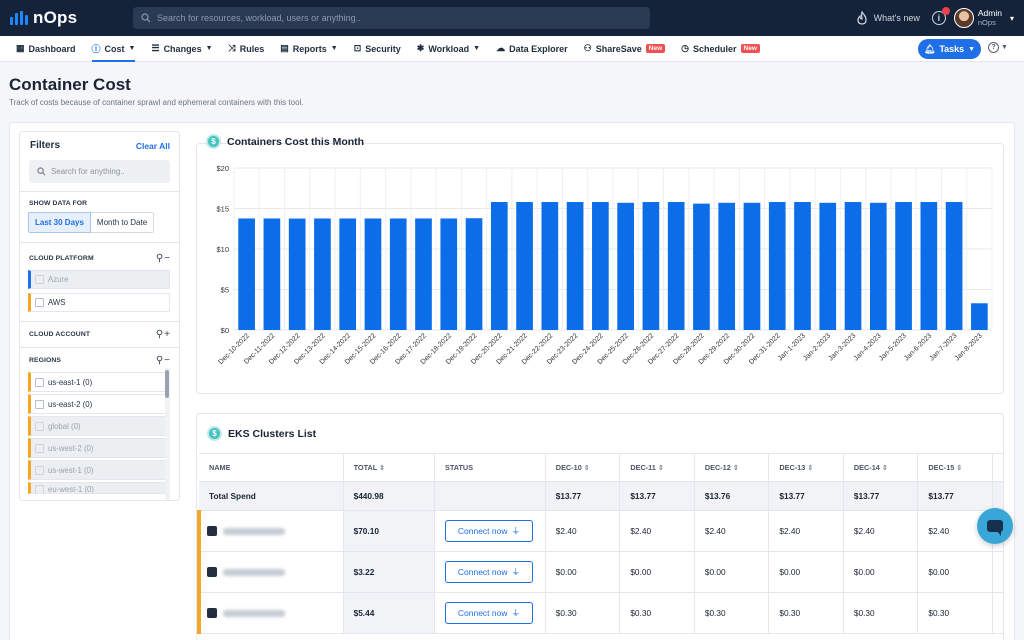  Describe the element at coordinates (990, 18) in the screenshot. I see `user-menu: Admin nOps` at that location.